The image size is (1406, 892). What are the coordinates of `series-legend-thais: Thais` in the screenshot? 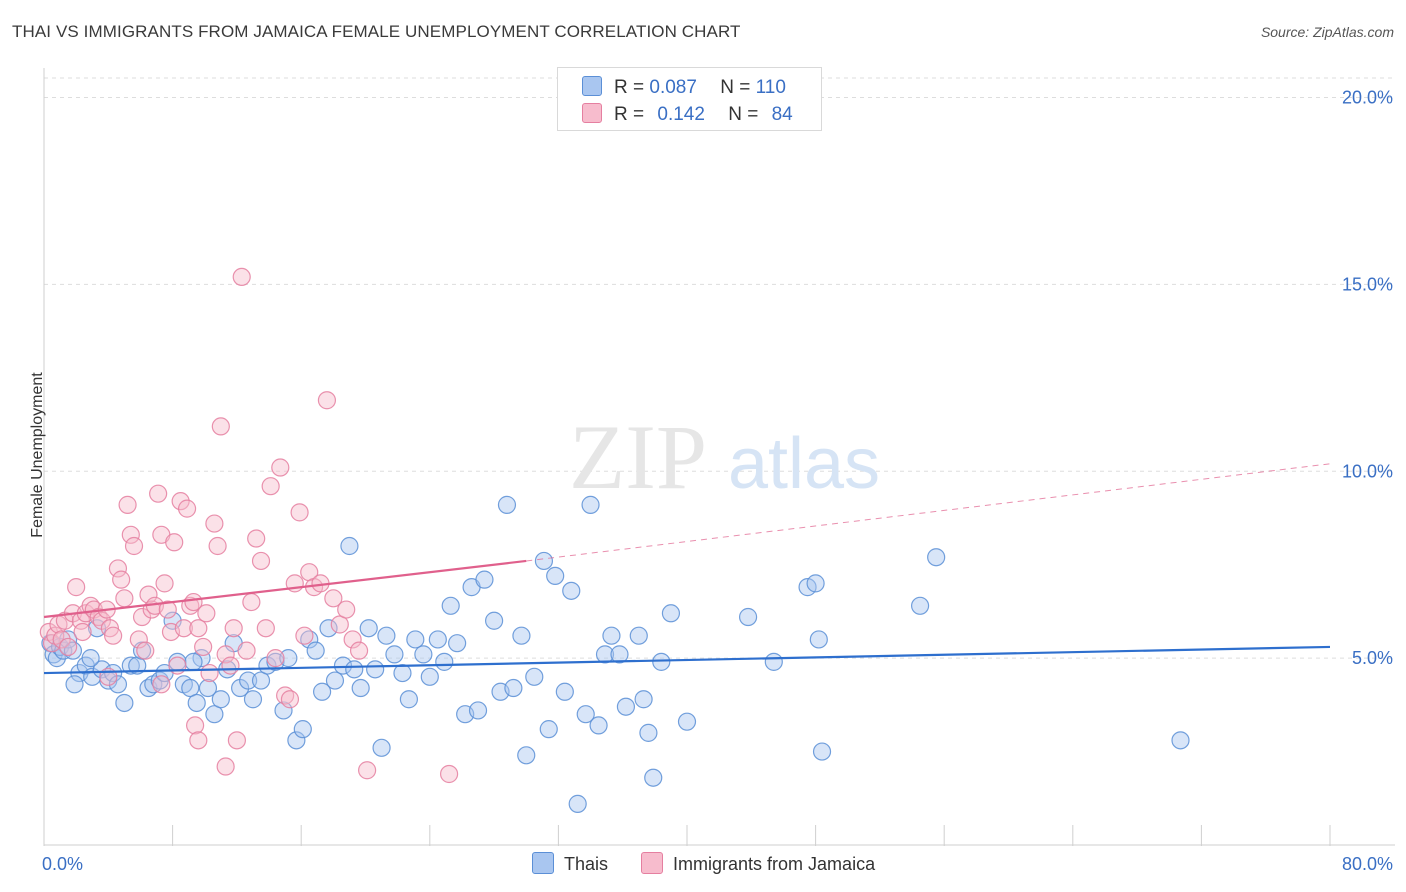 It's located at (570, 863).